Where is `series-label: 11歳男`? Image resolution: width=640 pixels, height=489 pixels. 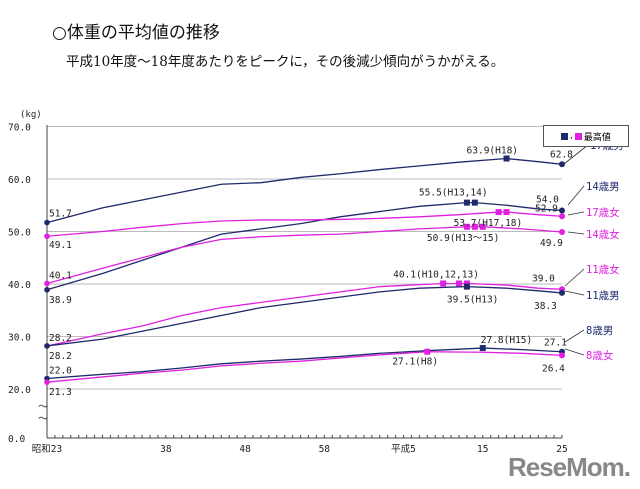 series-label: 11歳男 is located at coordinates (603, 296).